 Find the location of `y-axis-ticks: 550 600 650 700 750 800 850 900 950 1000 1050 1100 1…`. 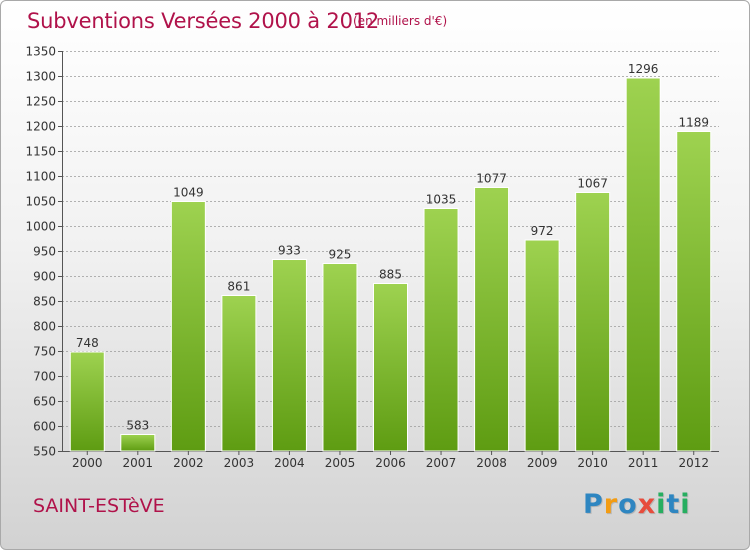

y-axis-ticks: 550 600 650 700 750 800 850 900 950 1000 1050 1100 1… is located at coordinates (43, 252).